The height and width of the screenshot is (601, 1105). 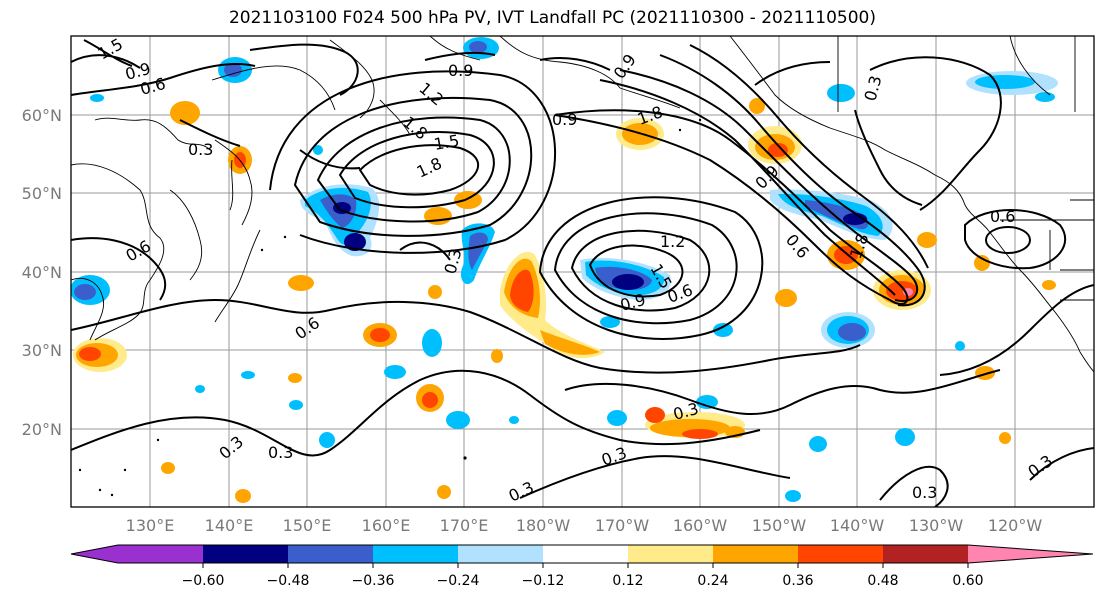 What do you see at coordinates (1030, 554) in the screenshot?
I see `colorbar-extend-high` at bounding box center [1030, 554].